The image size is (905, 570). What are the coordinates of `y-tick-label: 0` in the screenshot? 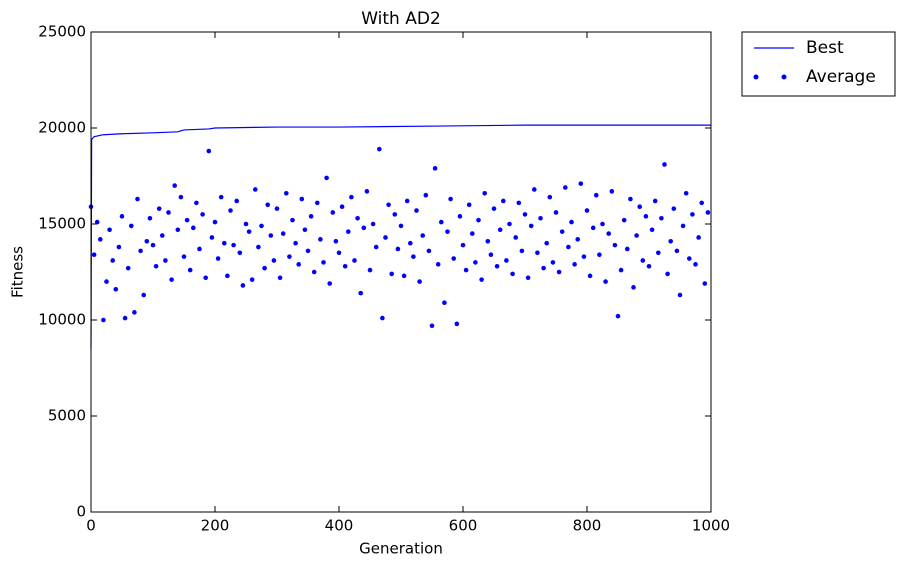 It's located at (81, 512).